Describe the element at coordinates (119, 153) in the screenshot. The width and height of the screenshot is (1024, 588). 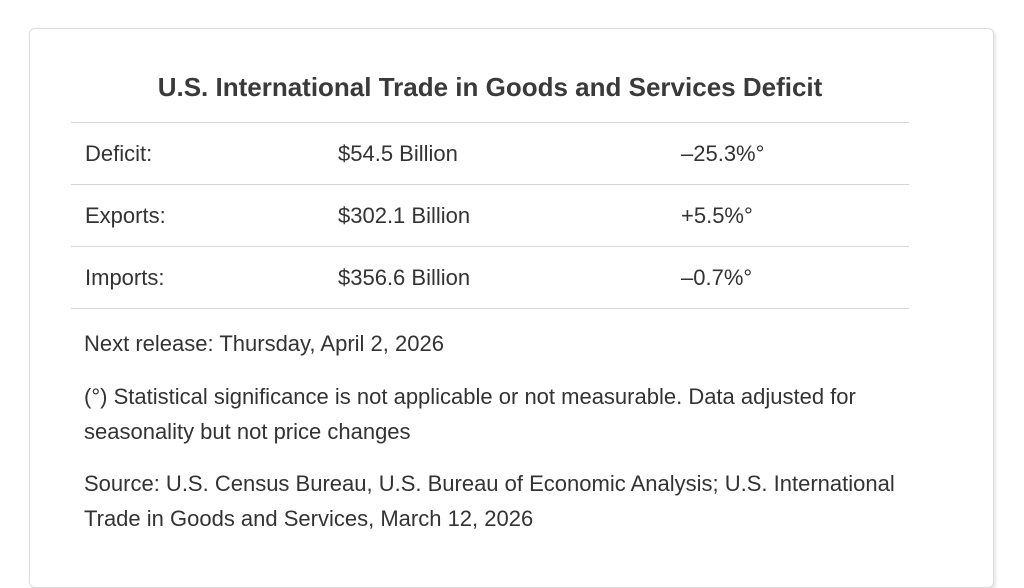
I see `row-label: Deficit:` at that location.